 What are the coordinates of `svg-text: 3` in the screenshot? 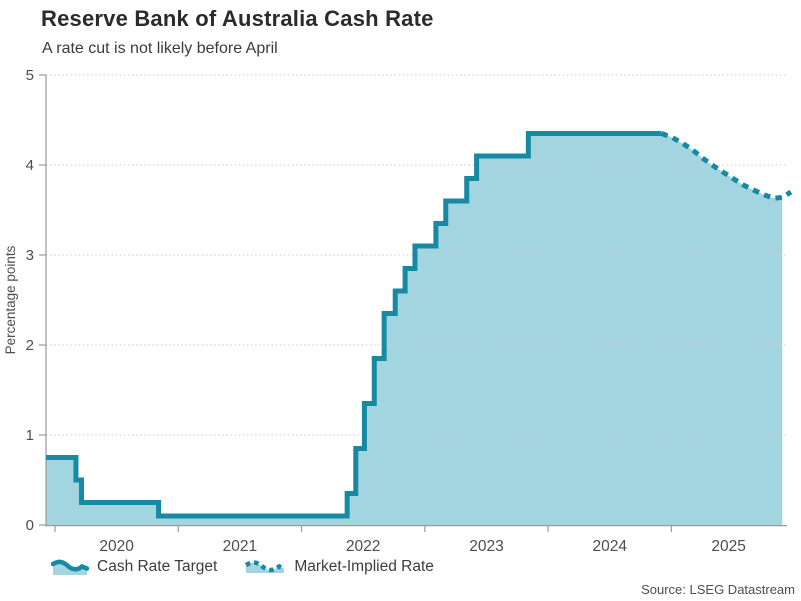 It's located at (30, 255).